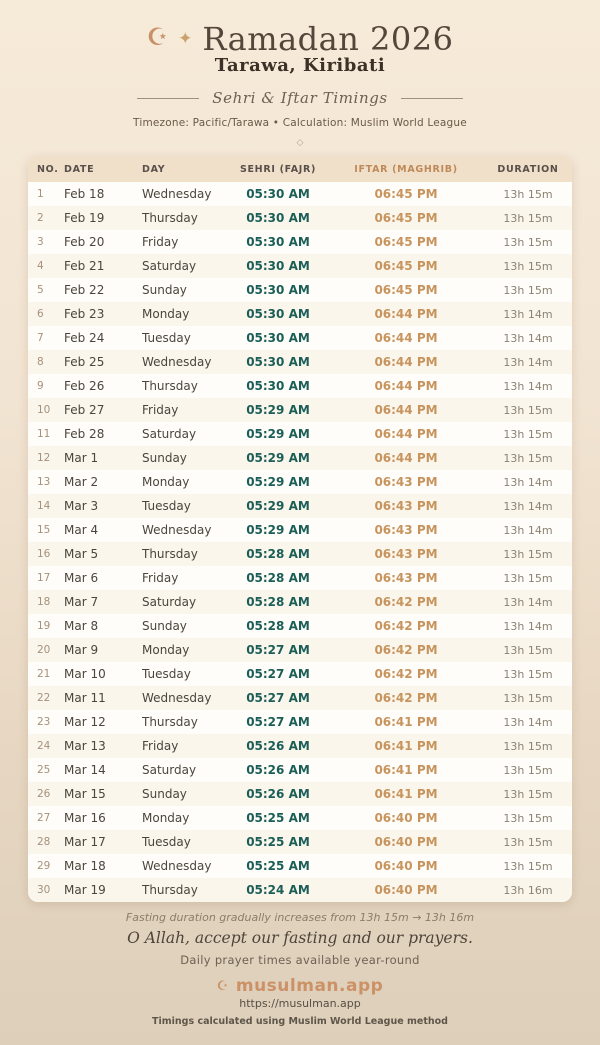 This screenshot has height=1045, width=600. What do you see at coordinates (169, 266) in the screenshot?
I see `row-day: Saturday` at bounding box center [169, 266].